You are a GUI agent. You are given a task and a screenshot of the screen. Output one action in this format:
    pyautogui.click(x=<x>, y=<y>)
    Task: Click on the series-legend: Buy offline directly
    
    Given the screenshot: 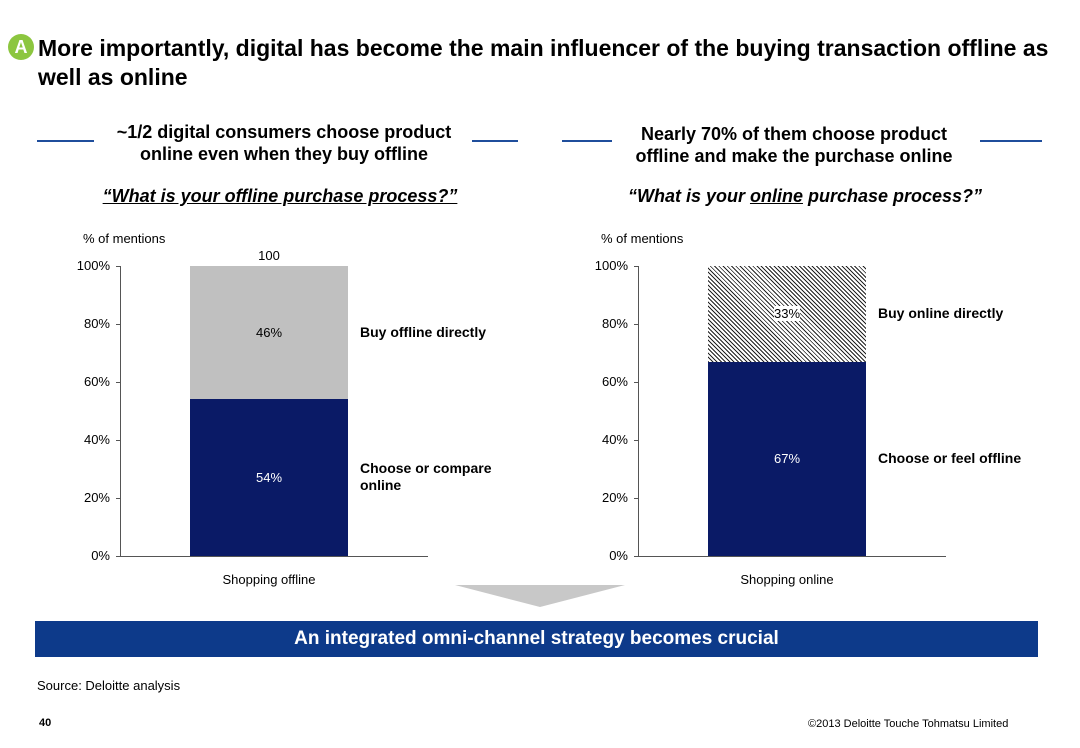 What is the action you would take?
    pyautogui.click(x=423, y=331)
    